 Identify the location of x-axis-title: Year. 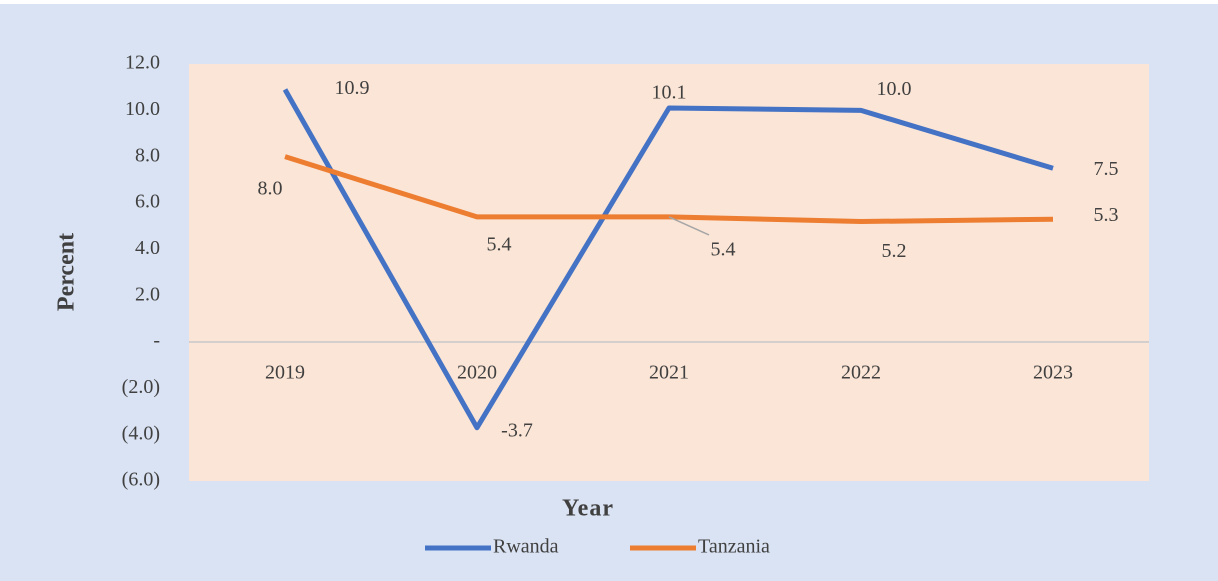
(588, 509).